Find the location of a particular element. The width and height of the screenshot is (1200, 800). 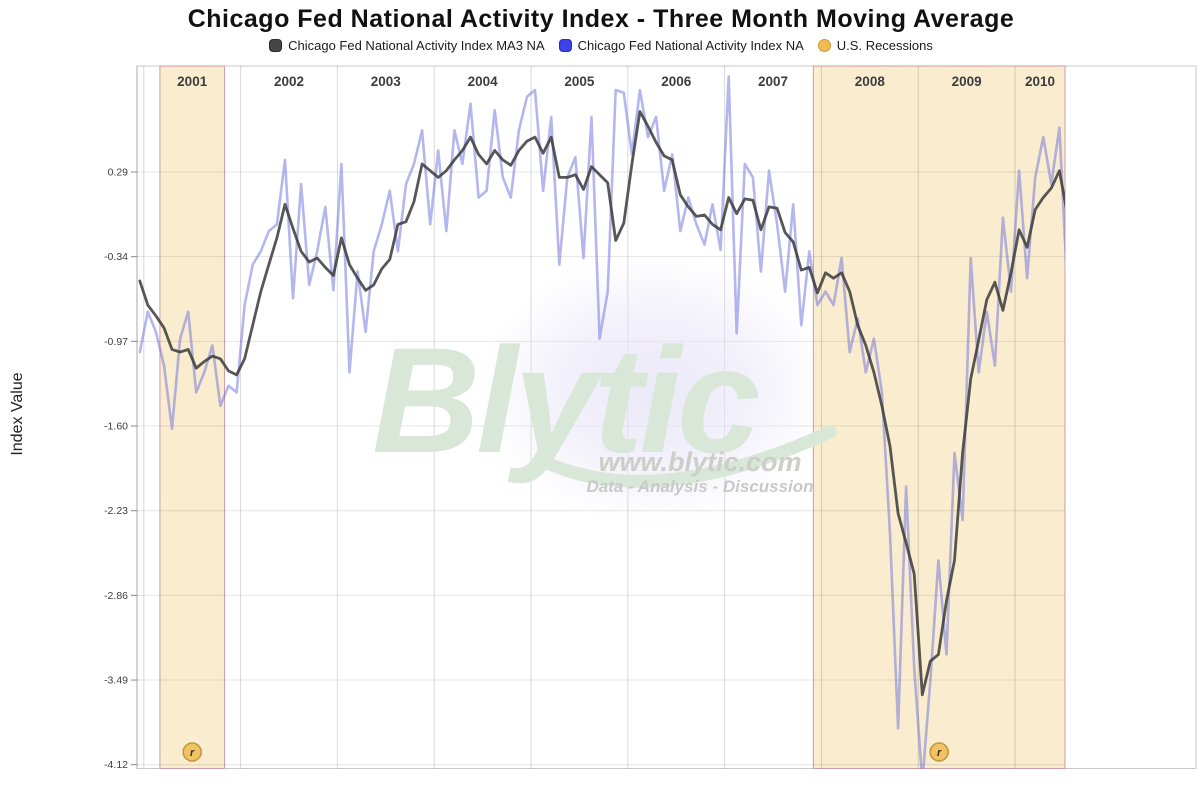

year-label: 2003 is located at coordinates (386, 81).